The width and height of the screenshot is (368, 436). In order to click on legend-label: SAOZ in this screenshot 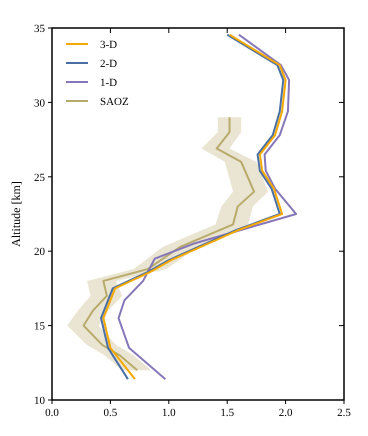, I will do `click(115, 102)`.